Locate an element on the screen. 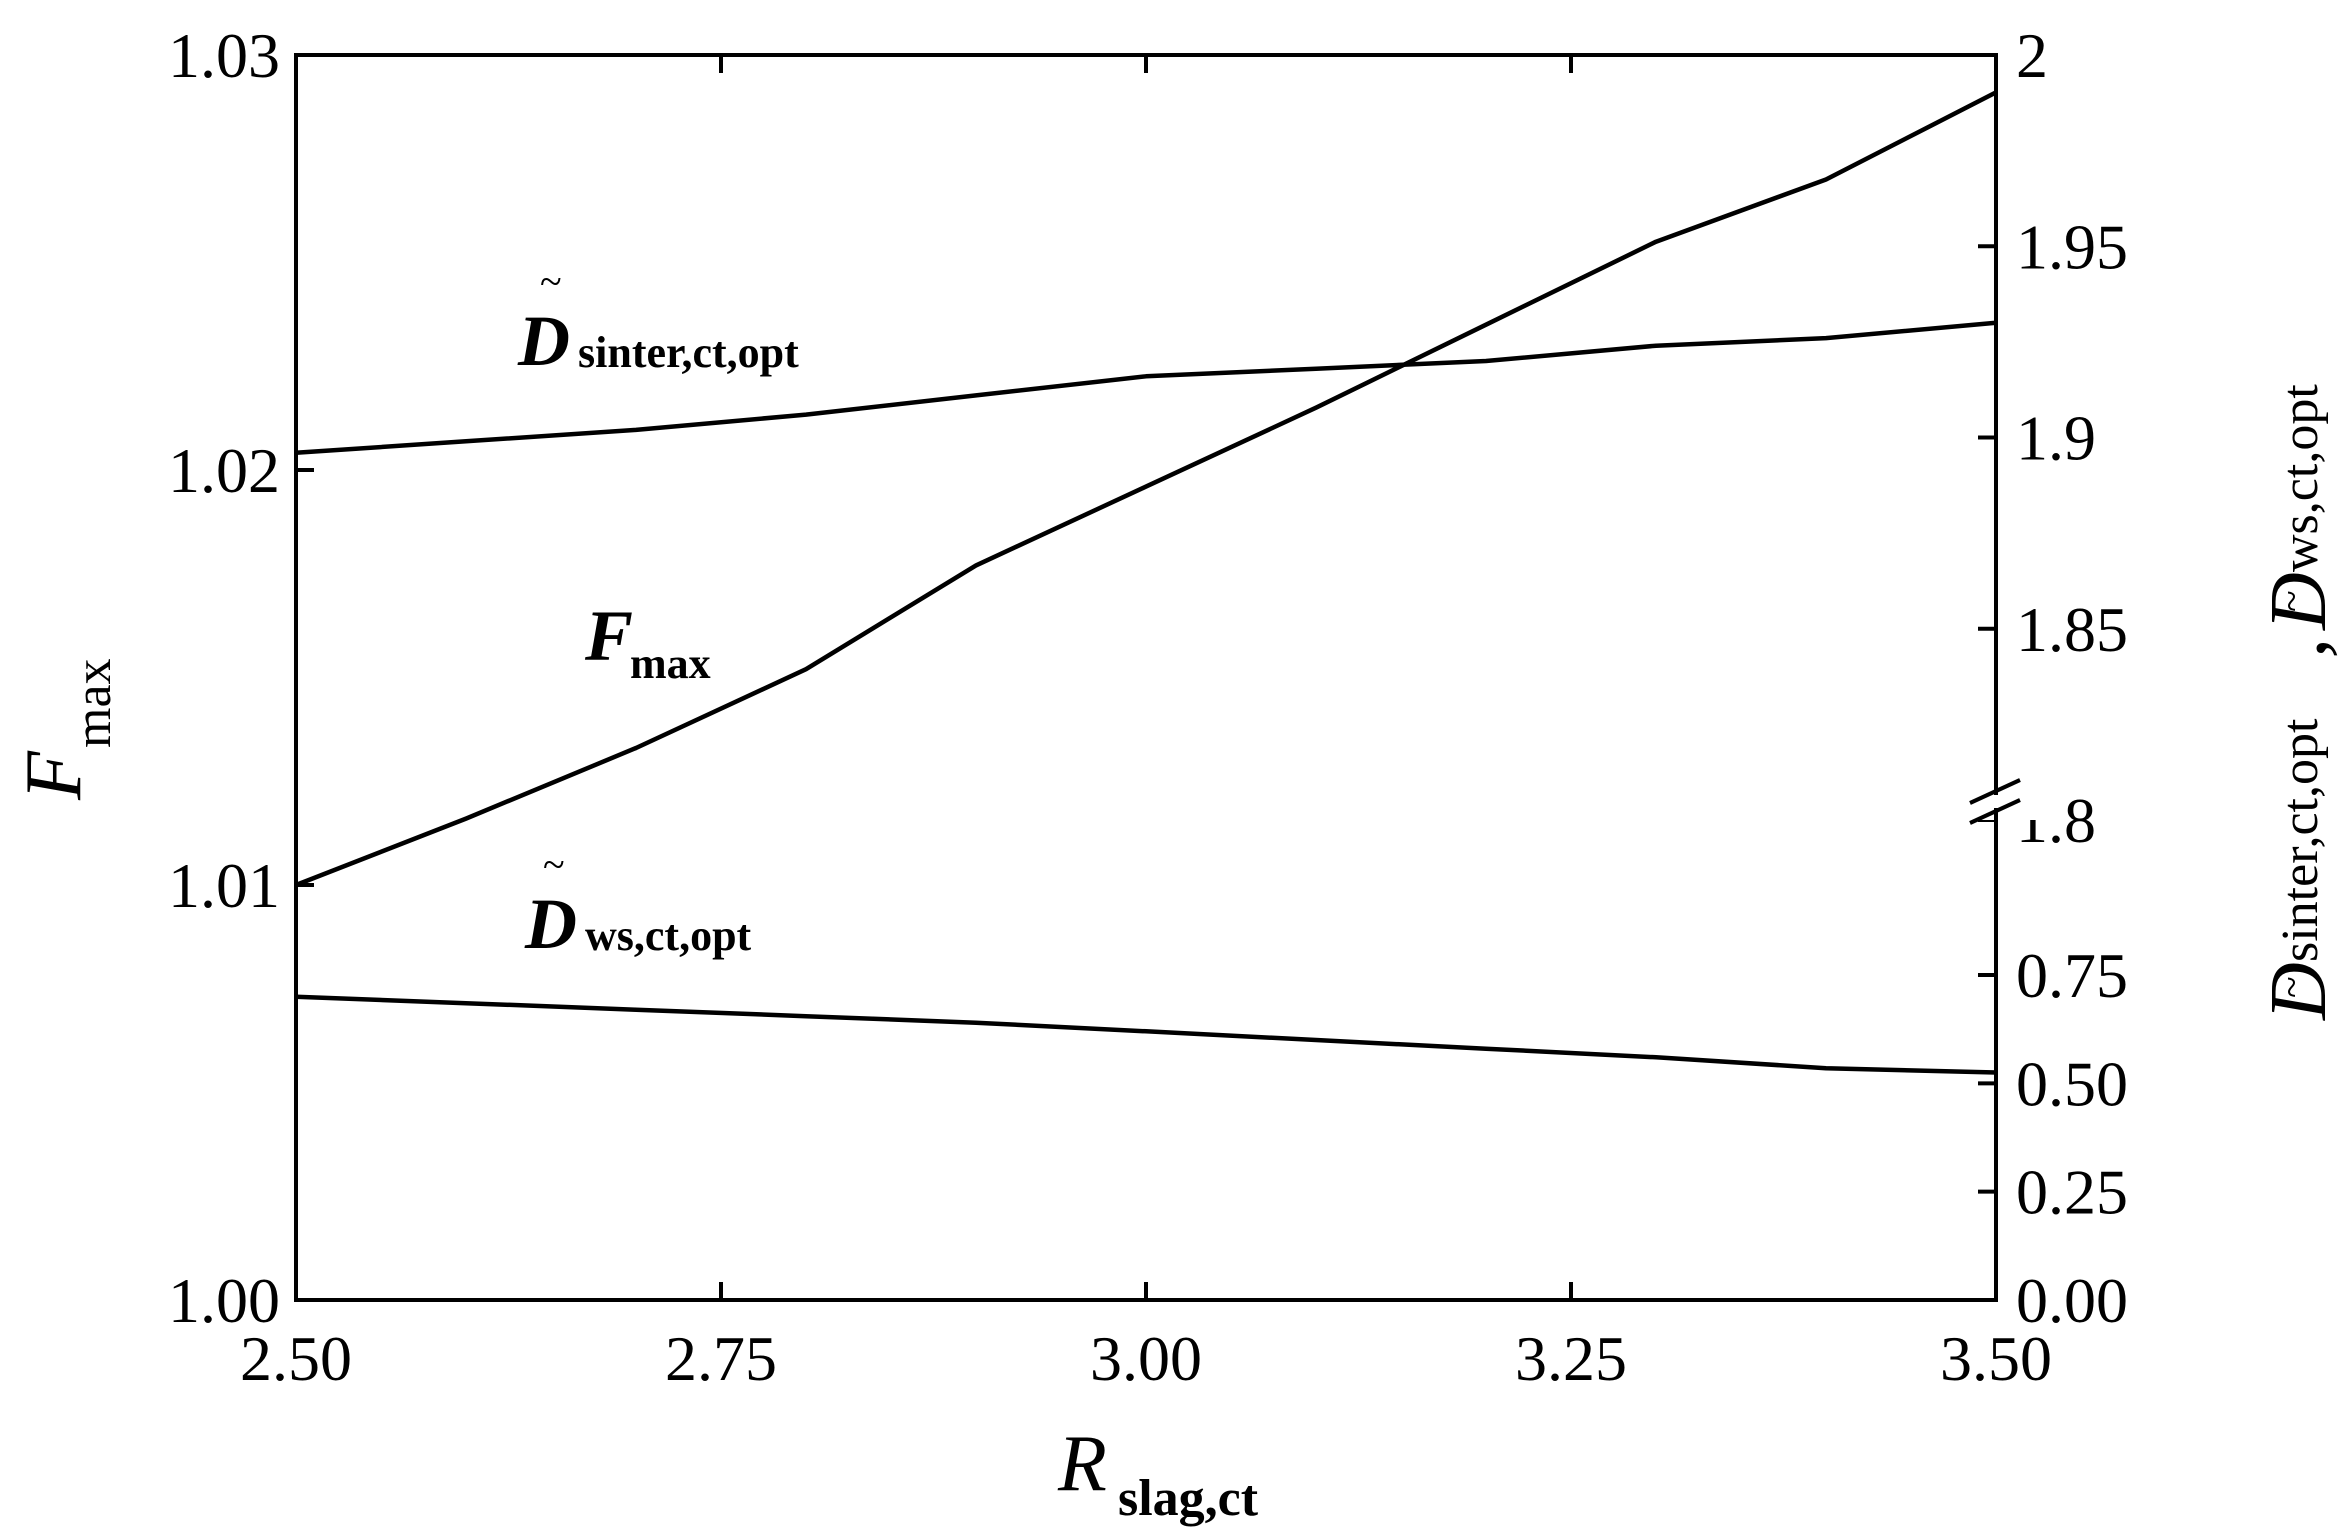 This screenshot has height=1533, width=2346. right-y-tick-label: 0.00 is located at coordinates (2072, 1300).